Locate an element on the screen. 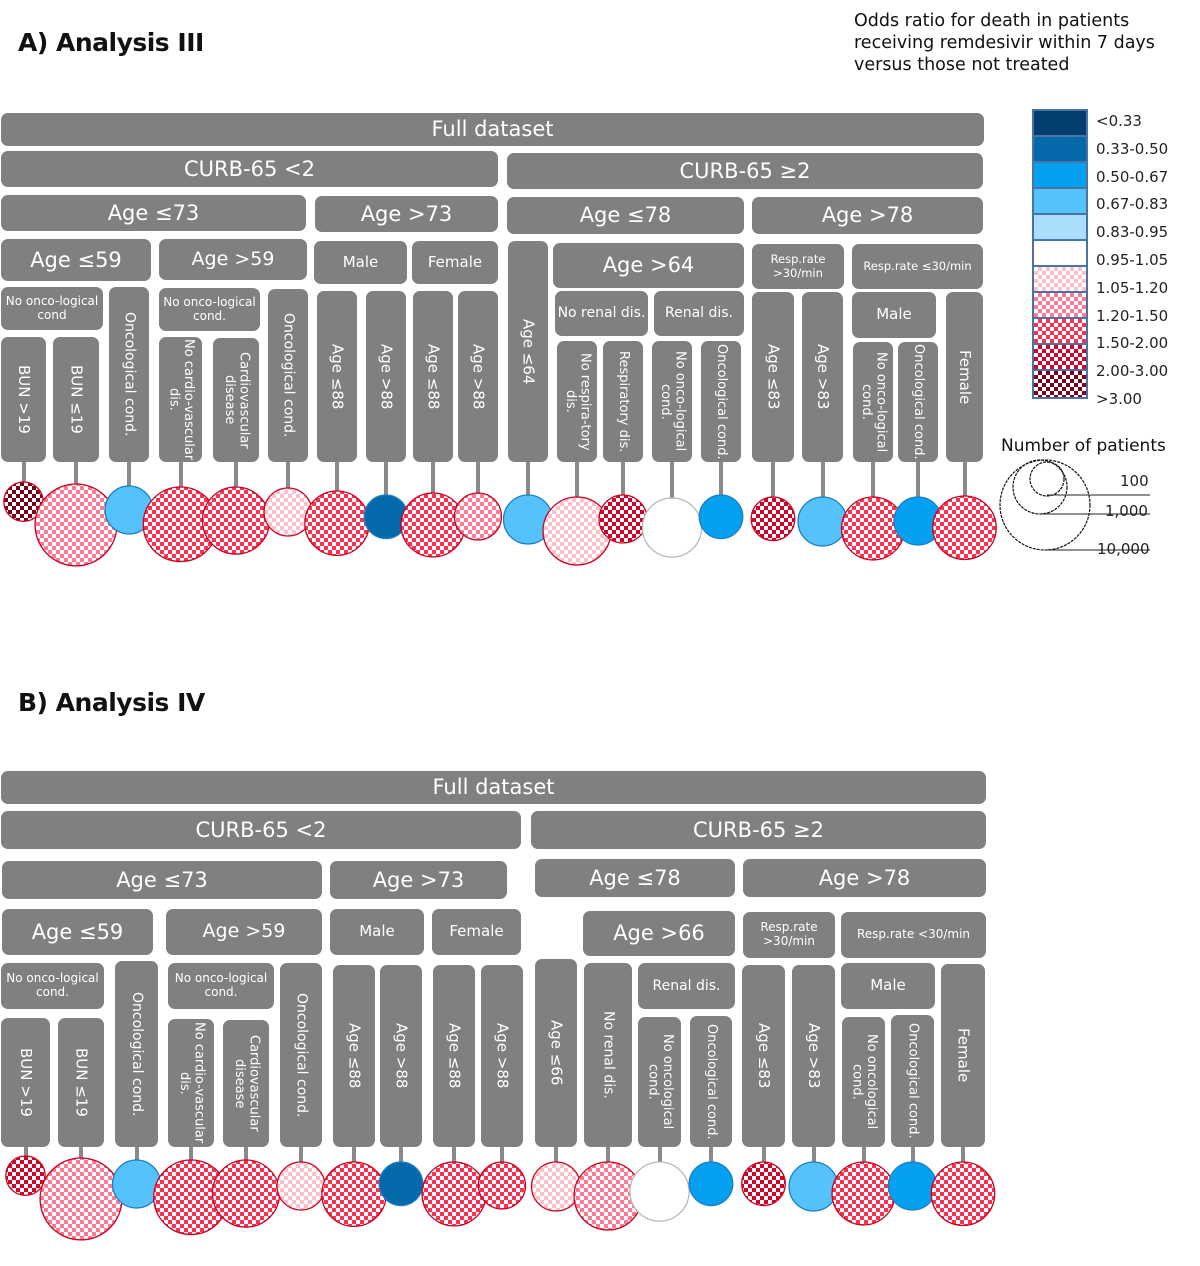 The width and height of the screenshot is (1200, 1266). leaf-node-label: Age >83 is located at coordinates (813, 1056).